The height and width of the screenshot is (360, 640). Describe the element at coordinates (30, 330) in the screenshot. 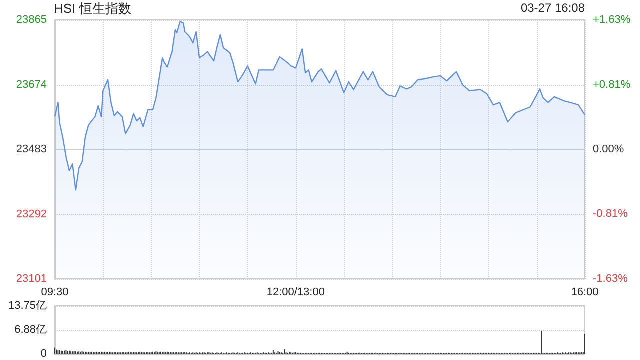

I see `y-tick-label: 6.88亿` at that location.